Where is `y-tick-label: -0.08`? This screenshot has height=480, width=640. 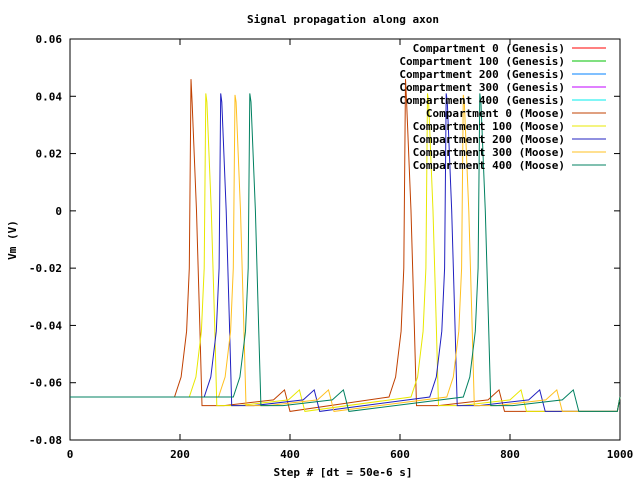 y-tick-label: -0.08 is located at coordinates (45, 440).